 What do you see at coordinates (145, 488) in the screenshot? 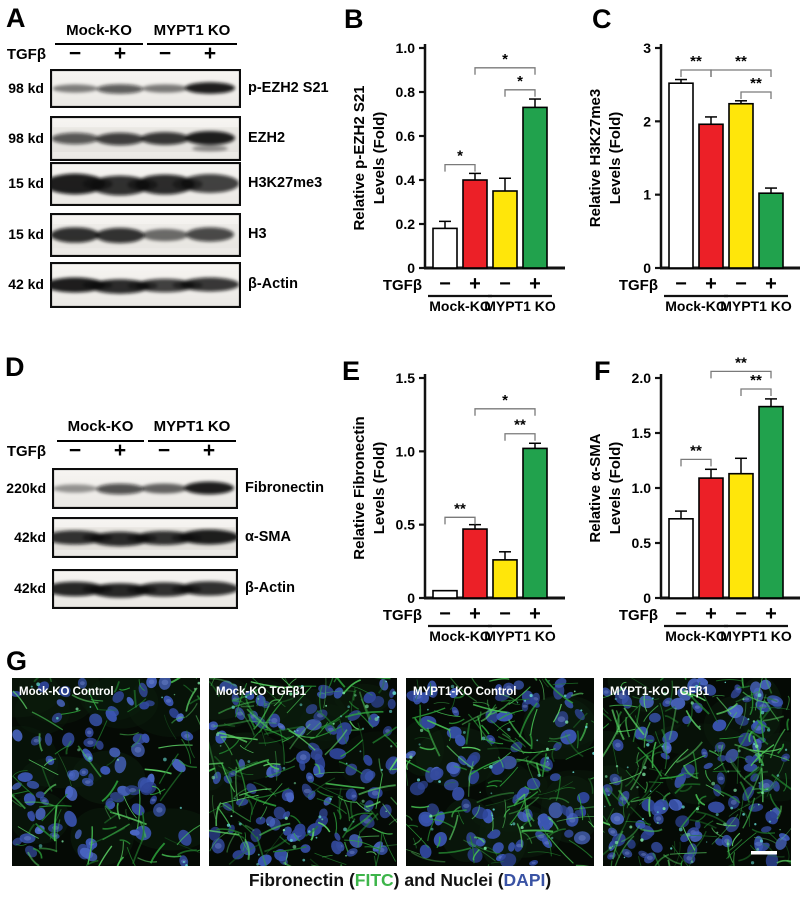
I see `blot-fibronectin` at bounding box center [145, 488].